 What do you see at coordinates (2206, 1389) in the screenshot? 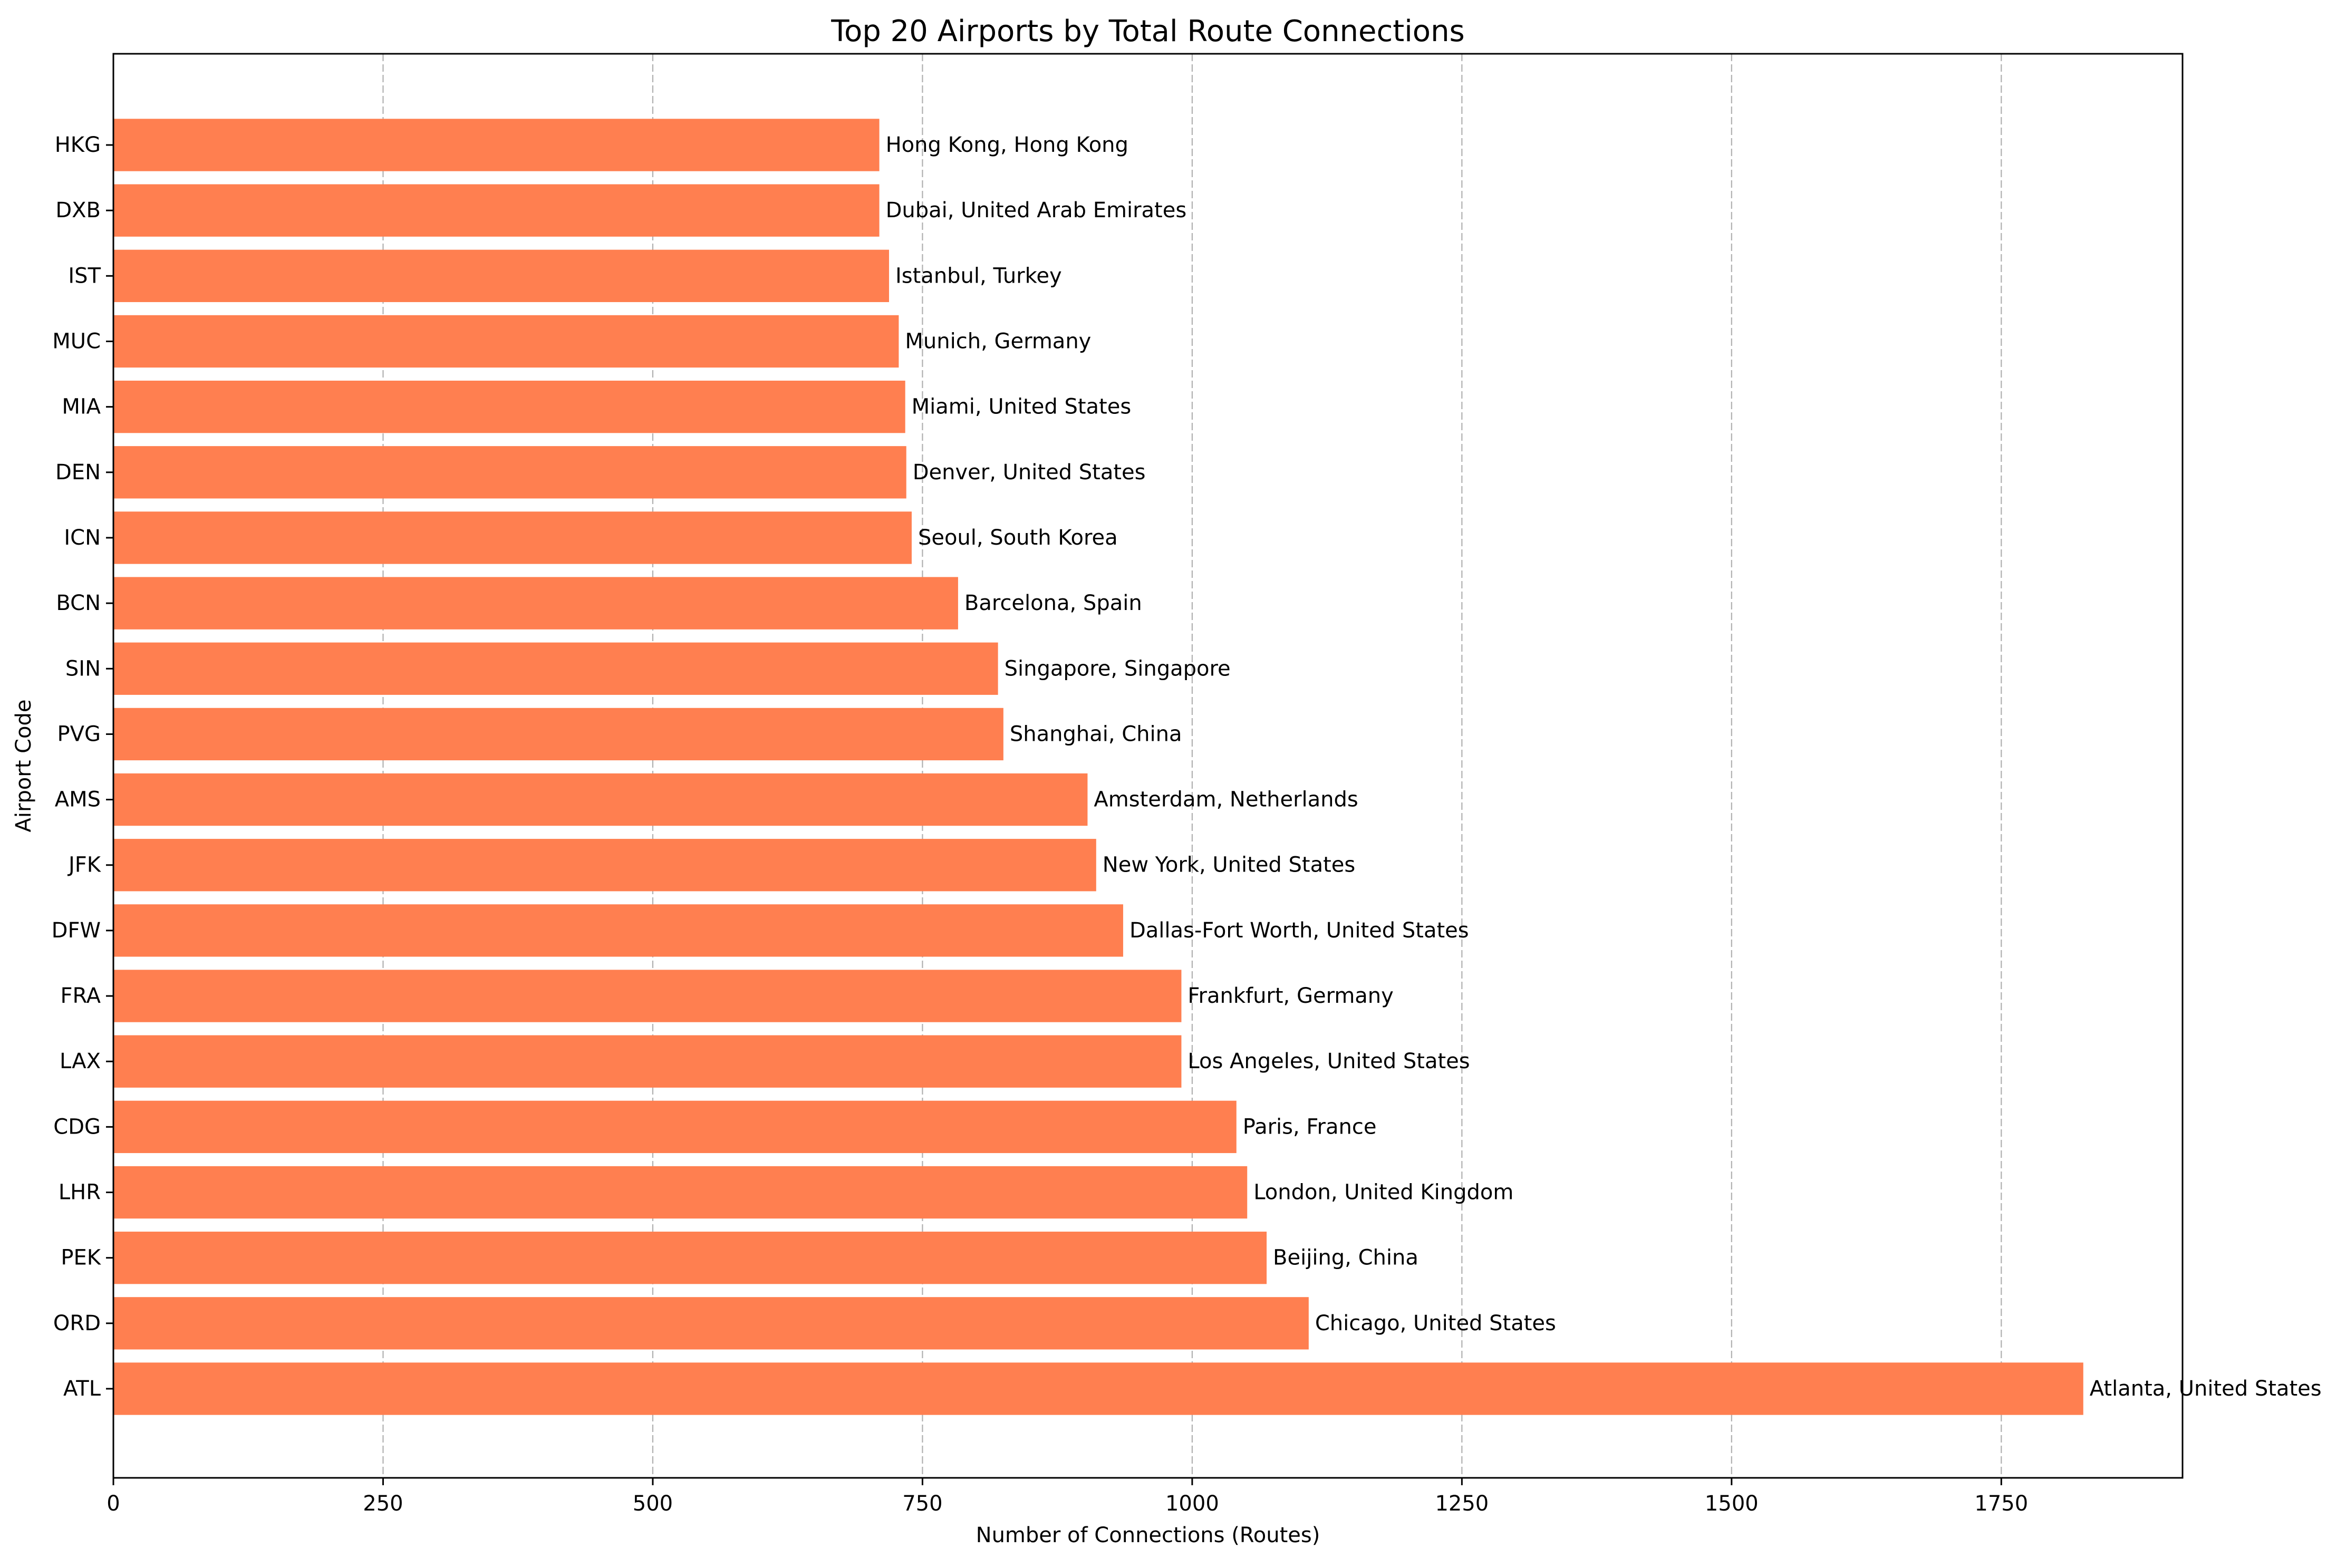
I see `bar-label-atl: Atlanta, United States` at bounding box center [2206, 1389].